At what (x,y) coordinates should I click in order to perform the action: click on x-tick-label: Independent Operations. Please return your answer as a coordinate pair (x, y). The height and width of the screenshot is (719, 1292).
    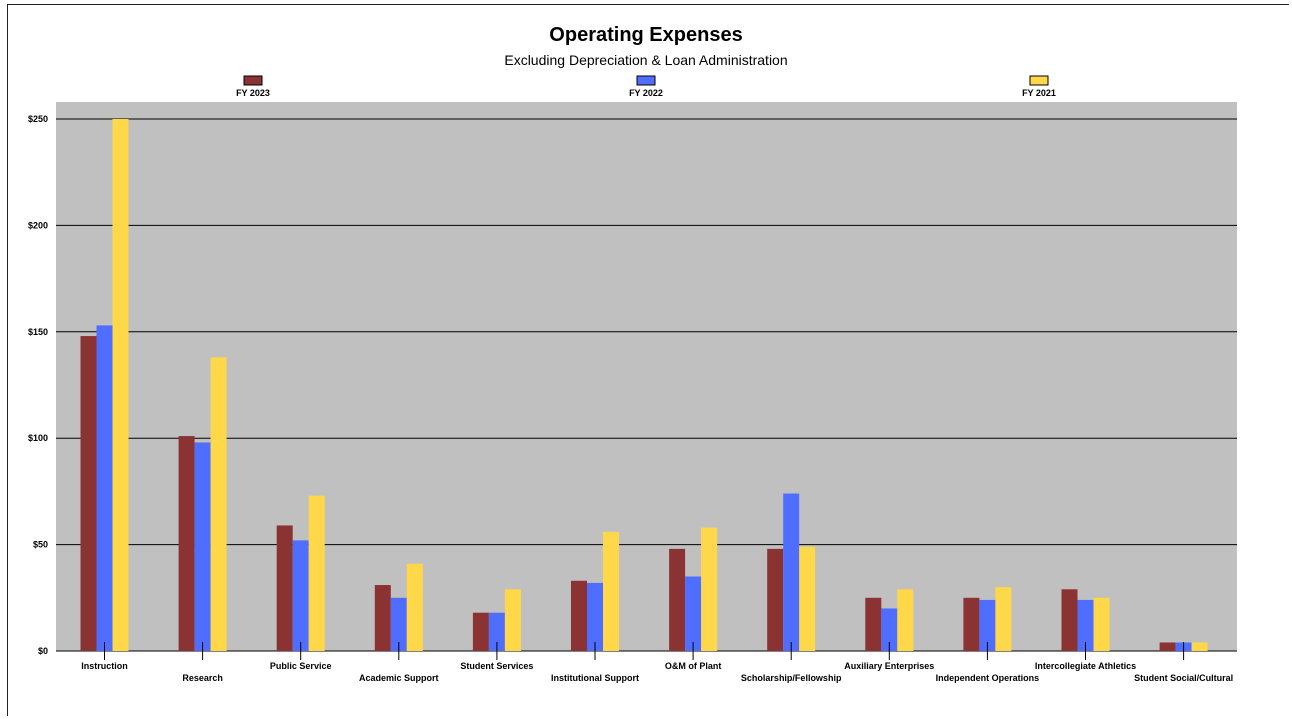
    Looking at the image, I should click on (988, 678).